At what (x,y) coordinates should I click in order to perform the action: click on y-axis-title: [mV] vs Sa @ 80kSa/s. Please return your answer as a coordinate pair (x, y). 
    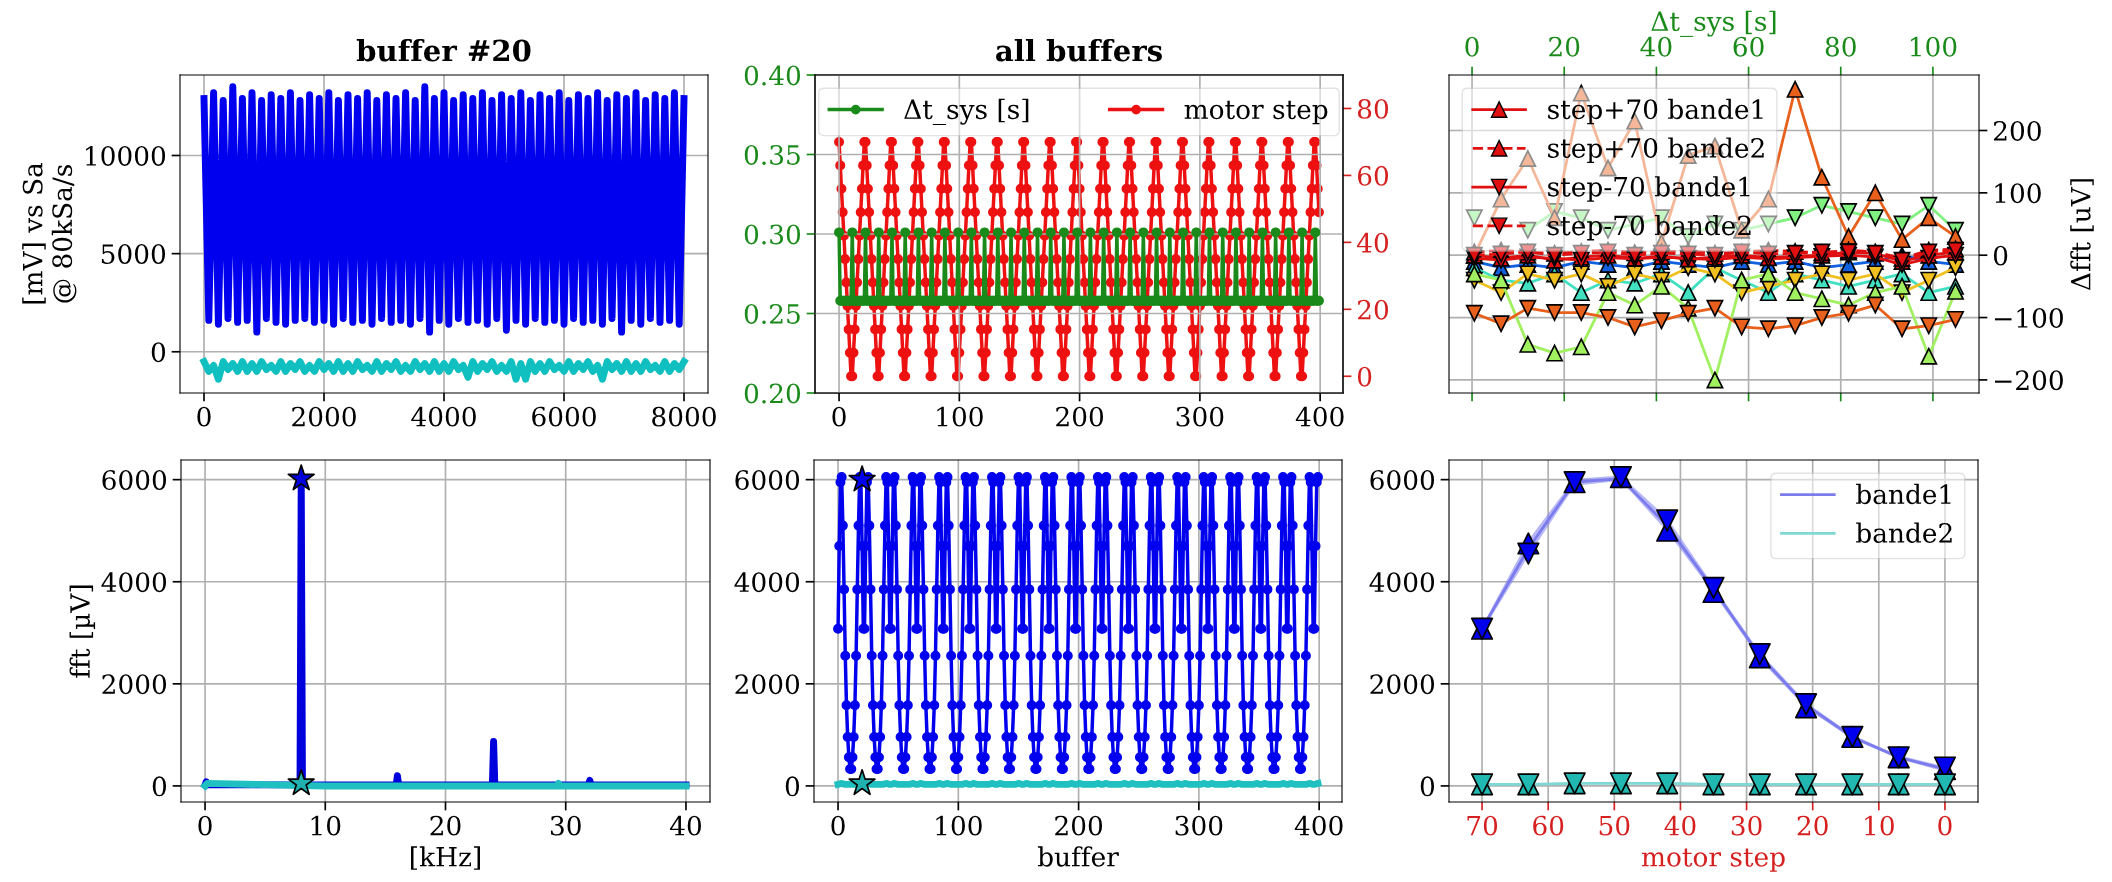
    Looking at the image, I should click on (49, 233).